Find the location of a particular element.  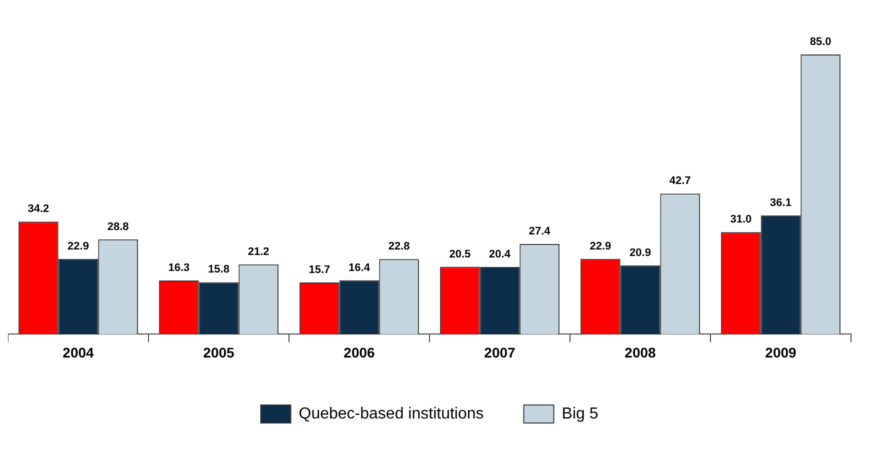

x-tick-label: 2004 is located at coordinates (78, 352).